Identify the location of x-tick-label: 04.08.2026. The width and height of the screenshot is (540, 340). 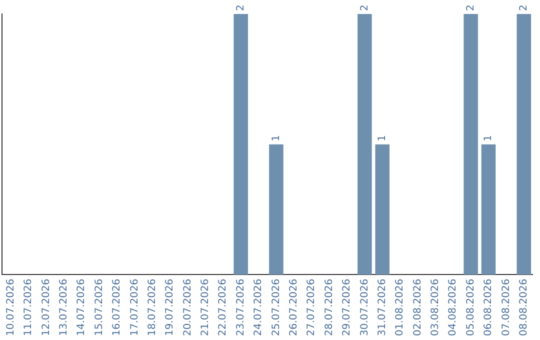
(453, 307).